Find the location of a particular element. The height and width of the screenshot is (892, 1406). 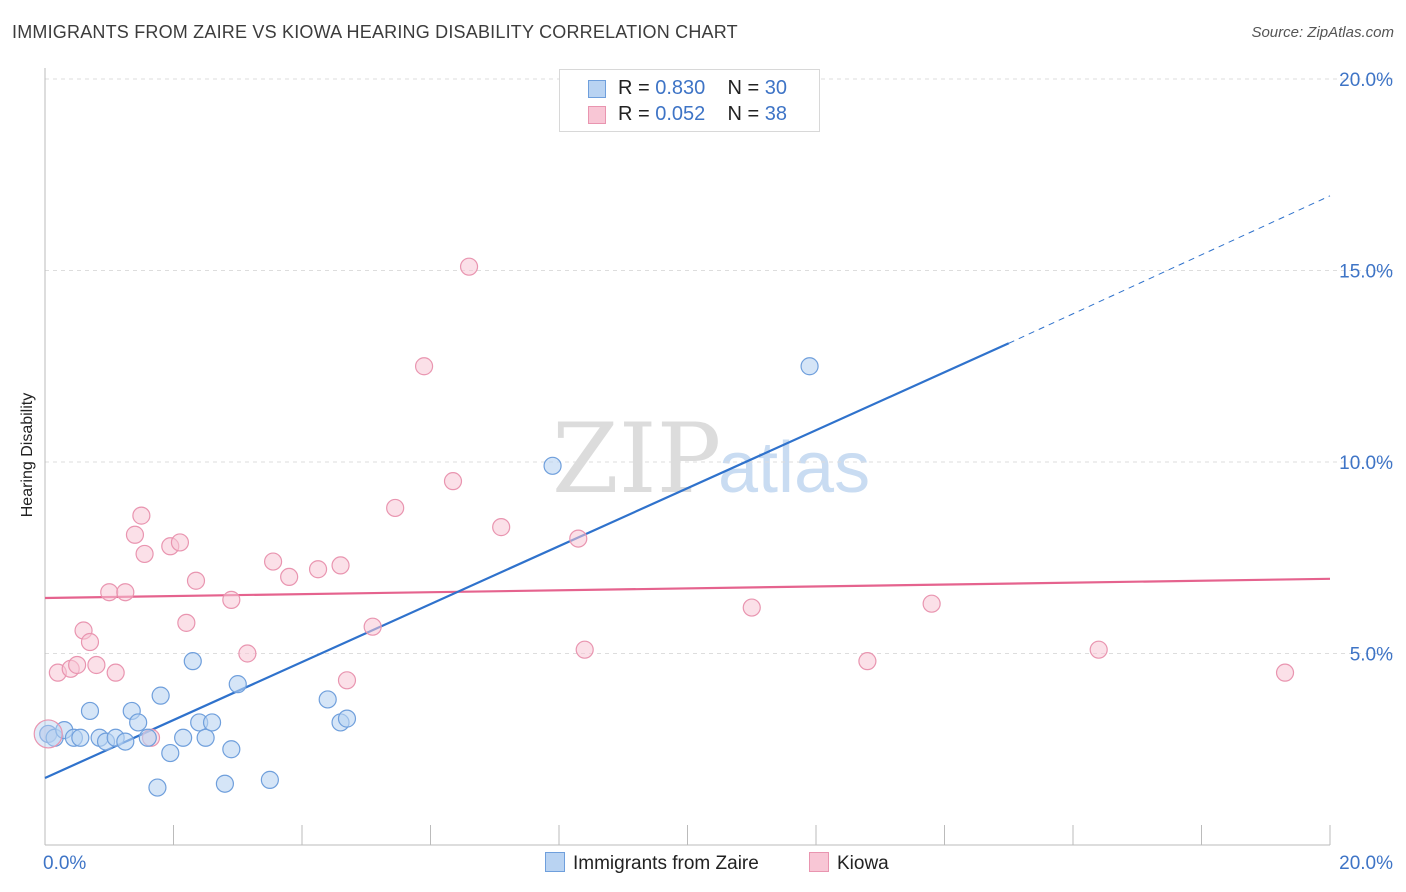

bottom-legend-zaire: Immigrants from Zaire is located at coordinates (652, 863).